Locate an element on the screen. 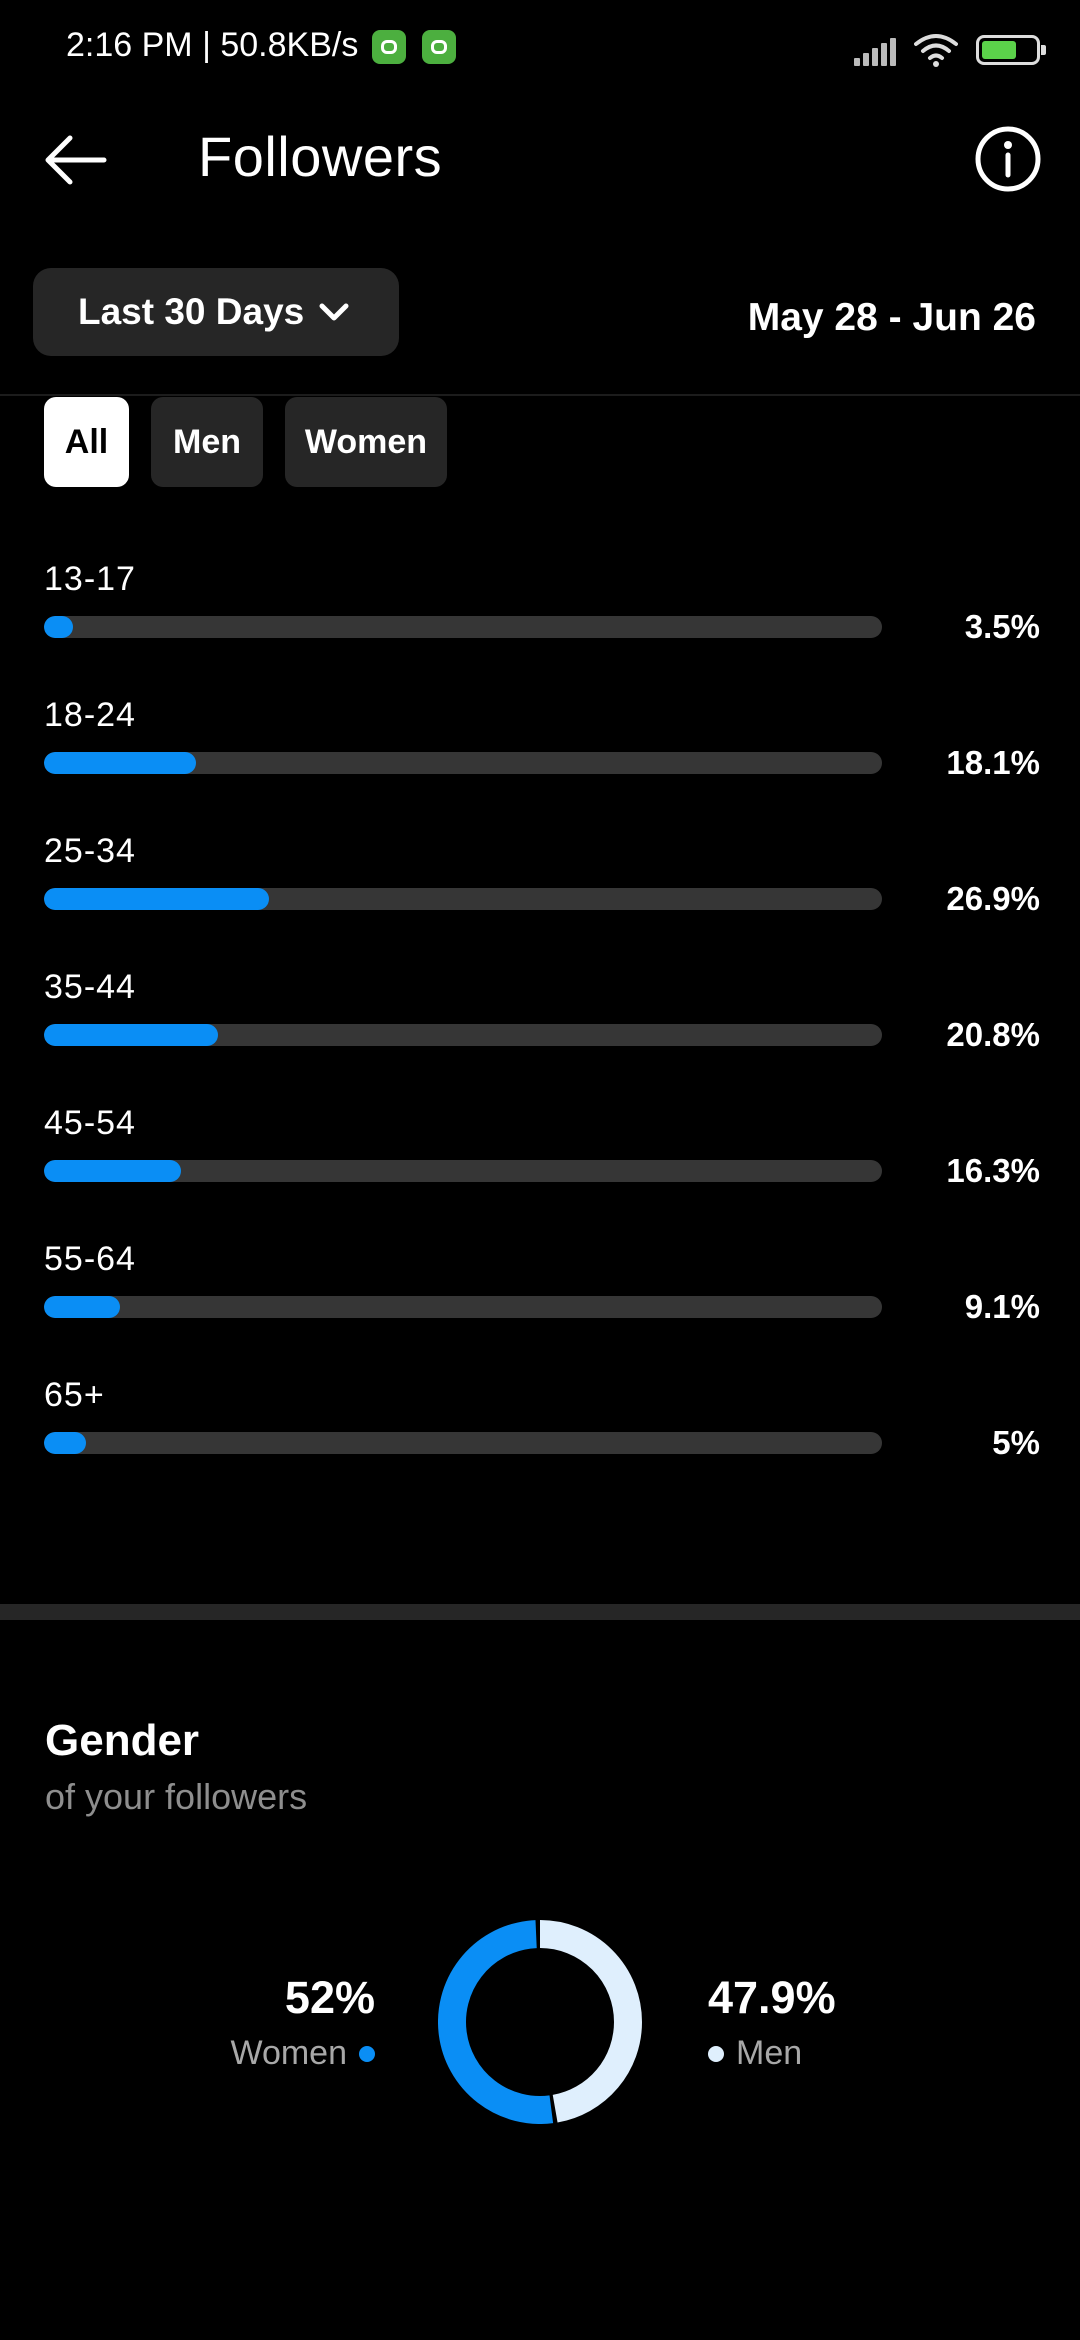 Image resolution: width=1080 pixels, height=2340 pixels. wifi-icon is located at coordinates (936, 50).